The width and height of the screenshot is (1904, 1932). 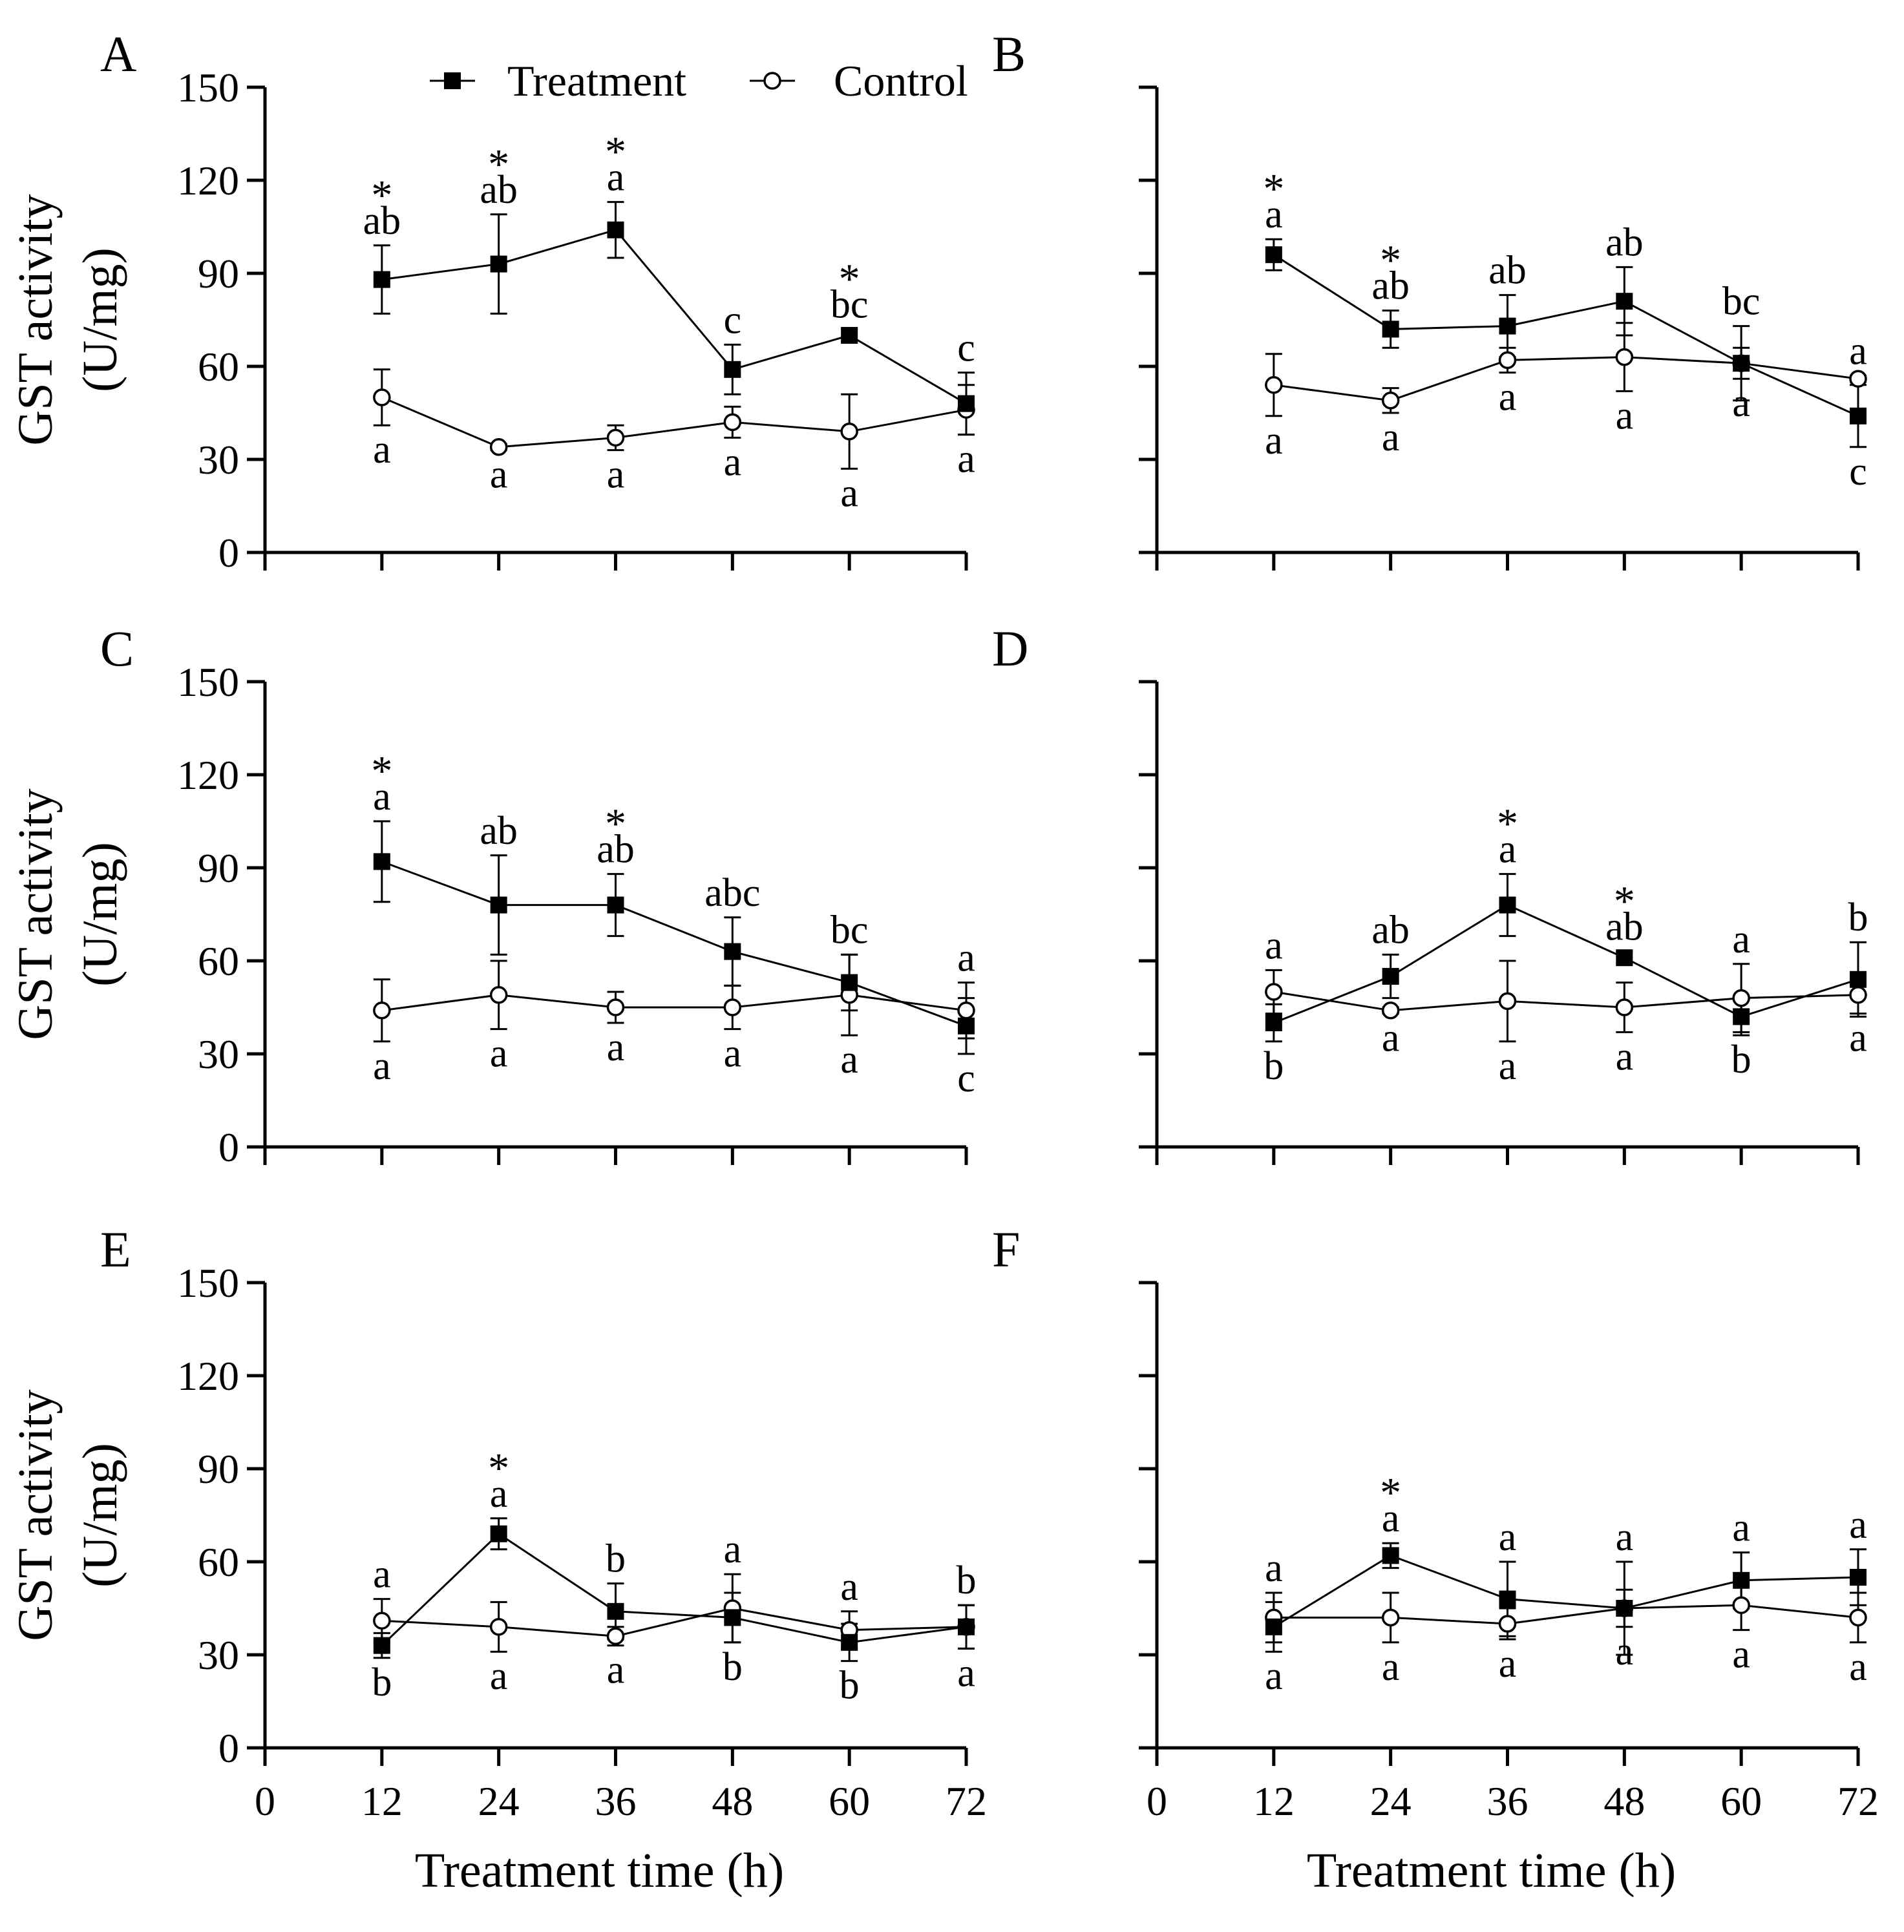 What do you see at coordinates (1274, 1801) in the screenshot?
I see `x-tick-label: 12` at bounding box center [1274, 1801].